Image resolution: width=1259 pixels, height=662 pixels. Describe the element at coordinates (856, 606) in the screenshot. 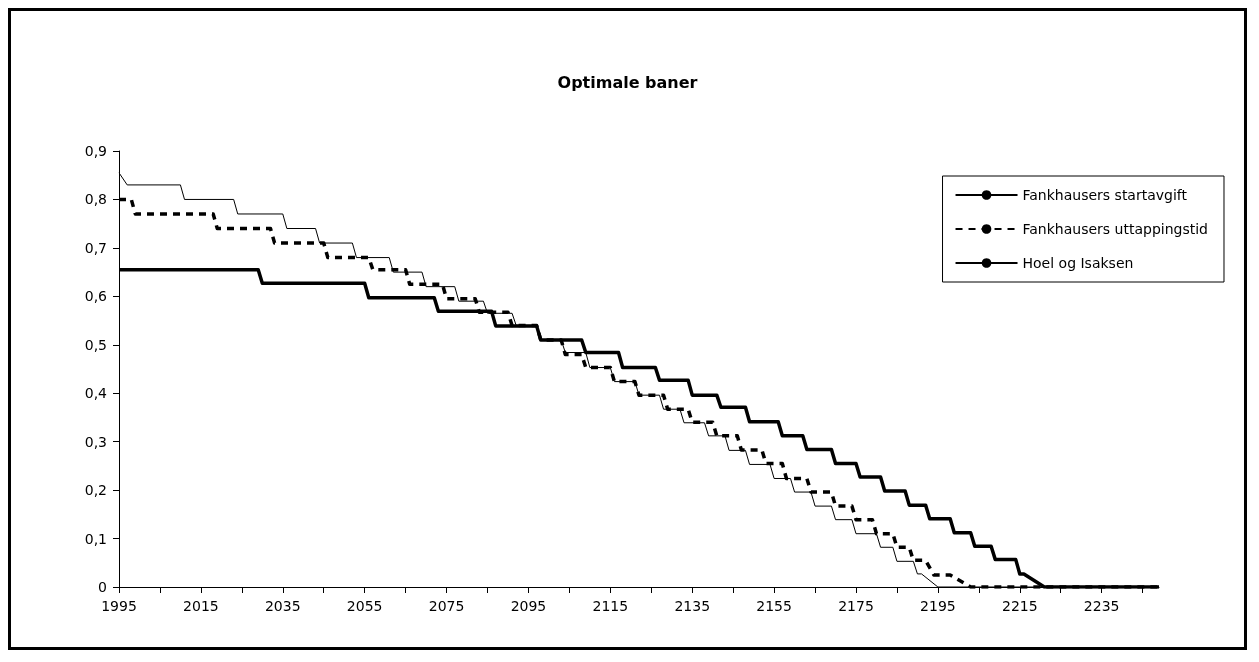

I see `x-tick-label: 2175` at that location.